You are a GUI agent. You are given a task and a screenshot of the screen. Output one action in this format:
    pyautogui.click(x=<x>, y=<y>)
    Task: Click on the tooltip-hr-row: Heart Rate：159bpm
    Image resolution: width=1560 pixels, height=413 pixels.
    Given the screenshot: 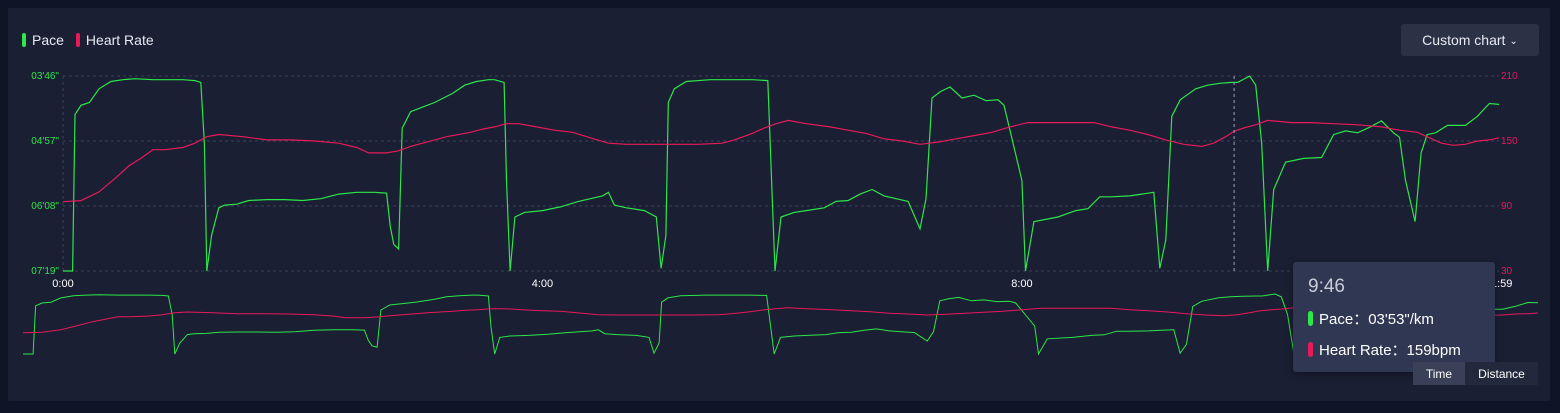 What is the action you would take?
    pyautogui.click(x=1384, y=349)
    